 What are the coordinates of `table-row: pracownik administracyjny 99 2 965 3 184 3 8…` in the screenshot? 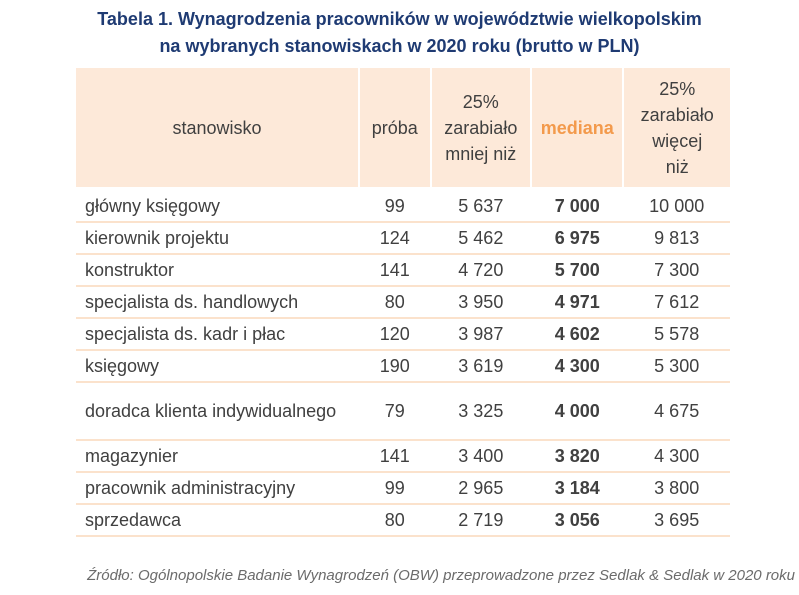 It's located at (403, 487).